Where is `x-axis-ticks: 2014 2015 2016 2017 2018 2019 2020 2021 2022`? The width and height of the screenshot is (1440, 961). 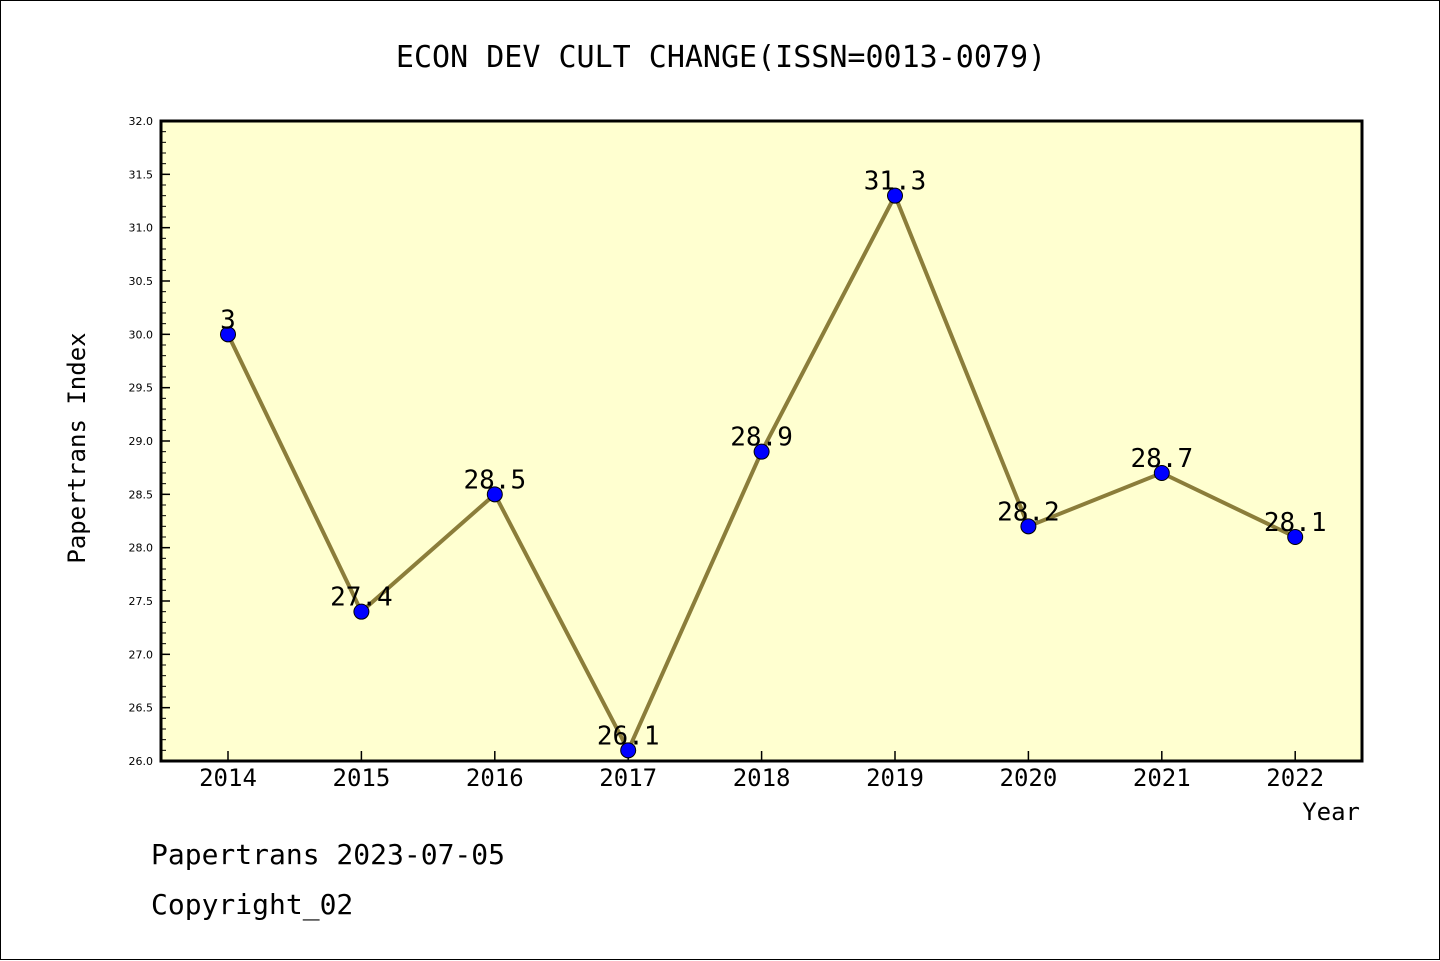
x-axis-ticks: 2014 2015 2016 2017 2018 2019 2020 2021 2022 is located at coordinates (761, 771).